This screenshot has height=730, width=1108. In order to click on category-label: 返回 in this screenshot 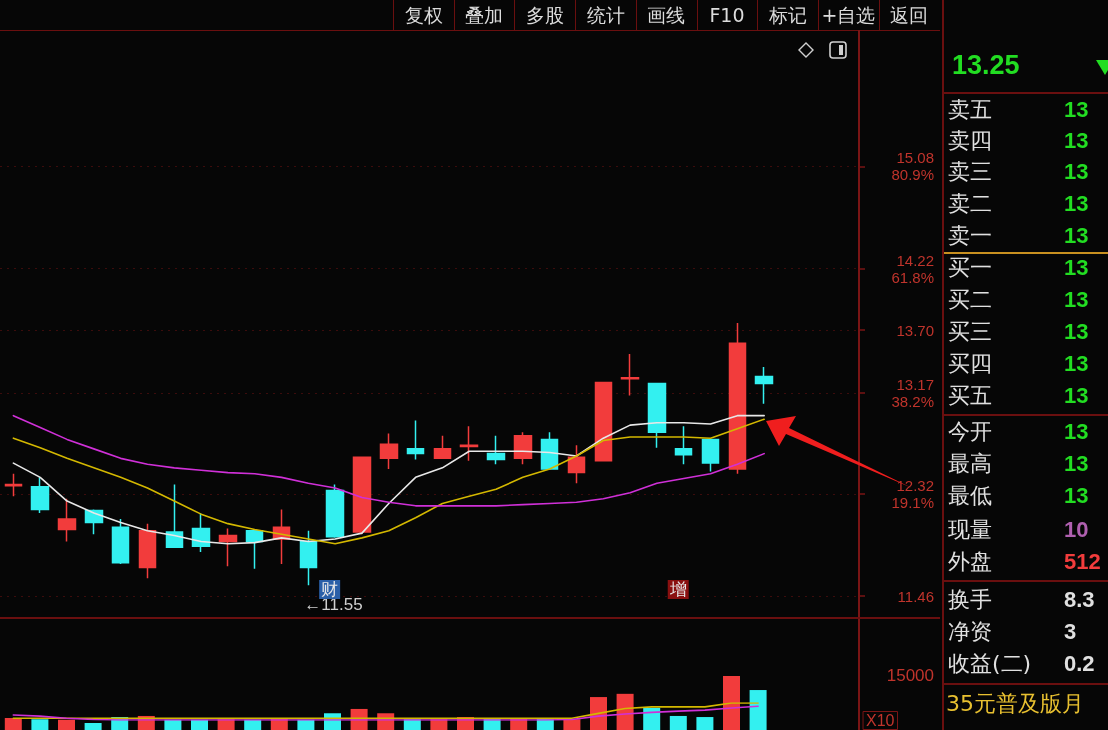, I will do `click(908, 15)`.